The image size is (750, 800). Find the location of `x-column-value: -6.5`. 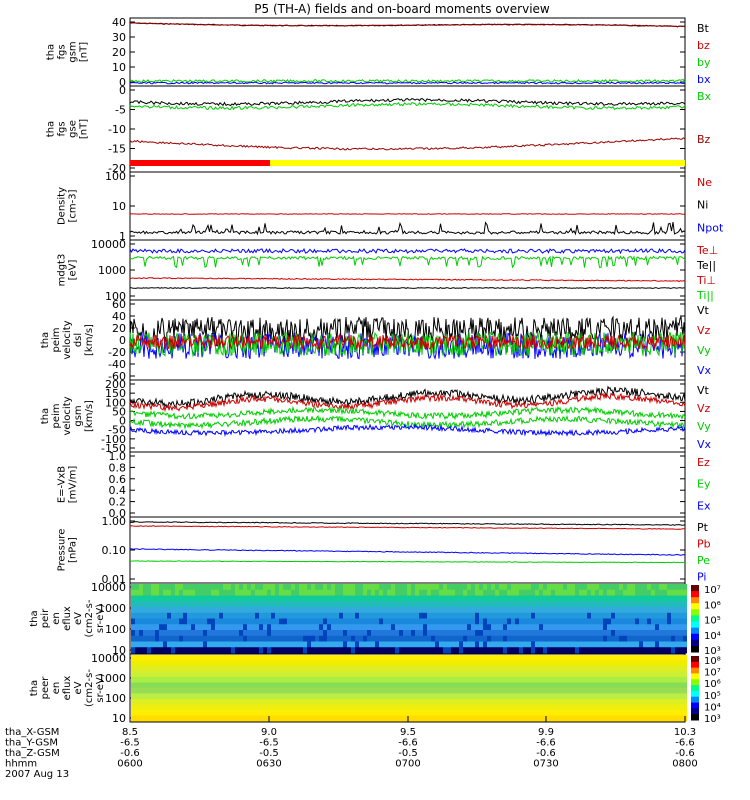

x-column-value: -6.5 is located at coordinates (269, 743).